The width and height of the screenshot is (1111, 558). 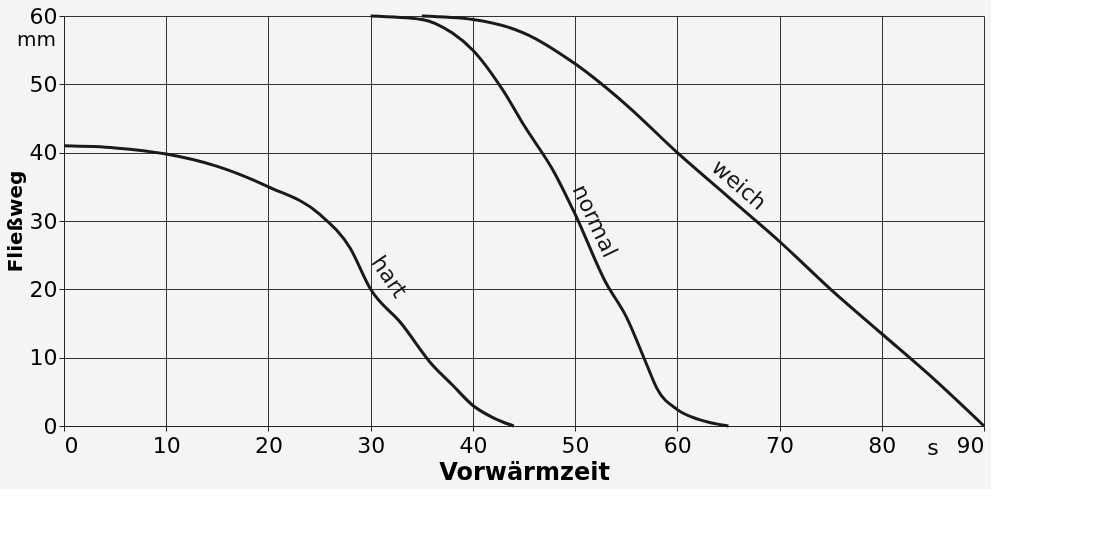 What do you see at coordinates (14, 221) in the screenshot?
I see `y-axis-title: Fließweg` at bounding box center [14, 221].